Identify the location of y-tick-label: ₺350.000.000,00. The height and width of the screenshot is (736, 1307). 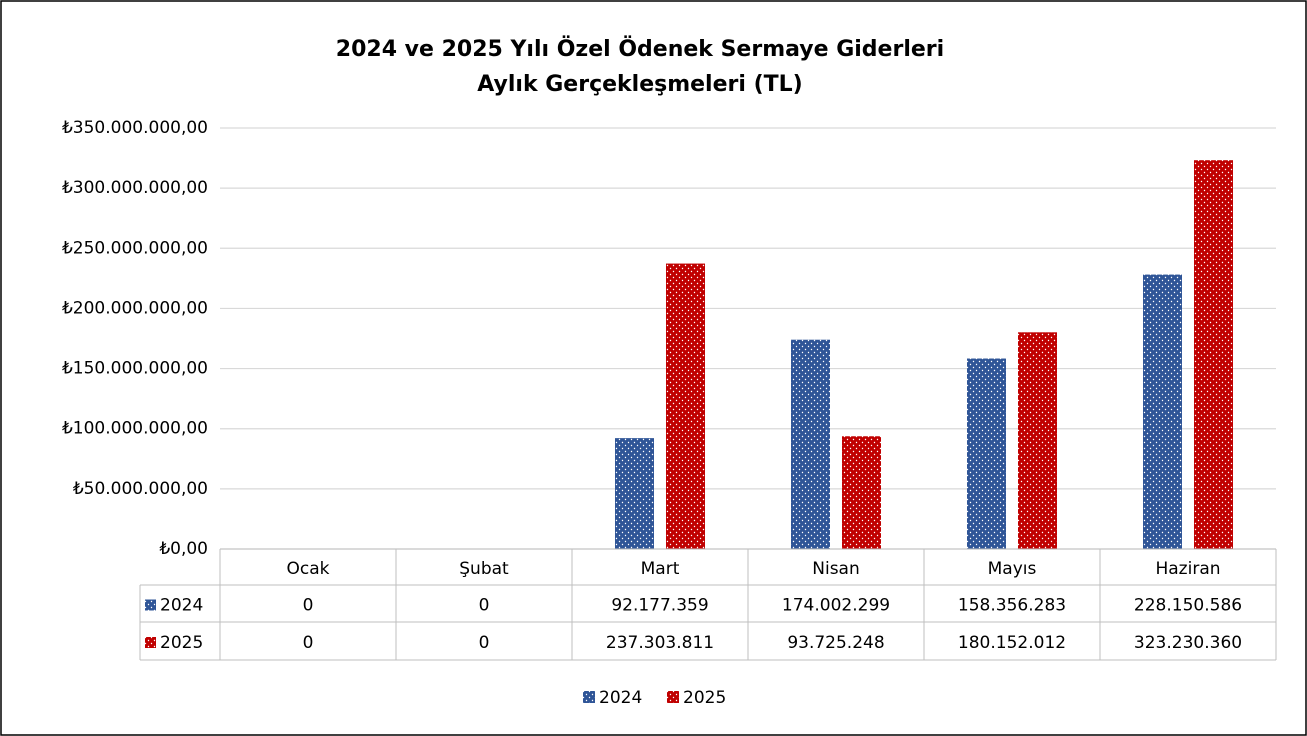
(135, 128).